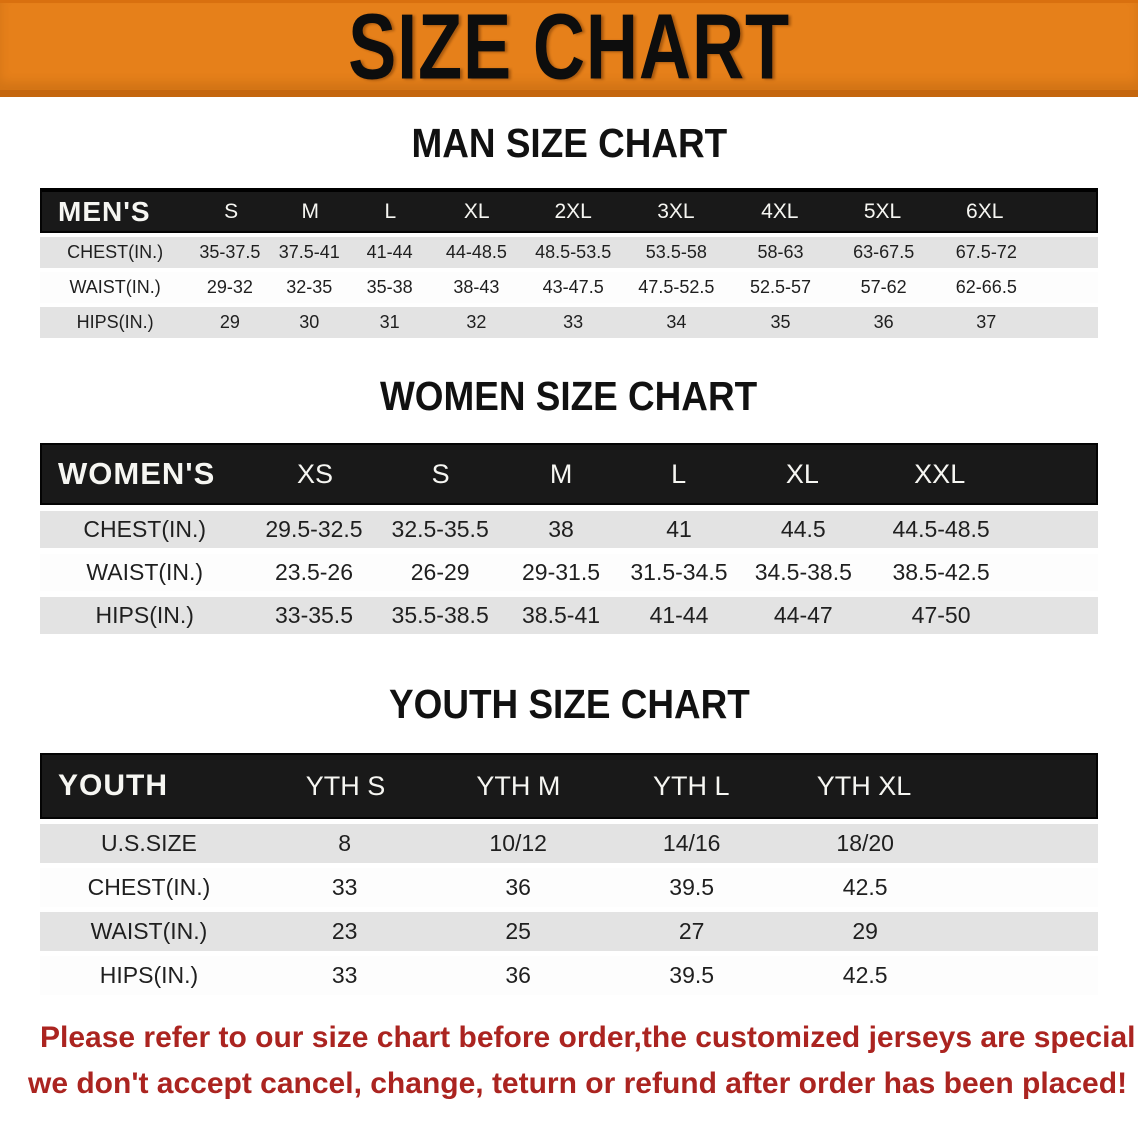 Image resolution: width=1138 pixels, height=1132 pixels. What do you see at coordinates (313, 615) in the screenshot?
I see `women-size-value: 33-35.5` at bounding box center [313, 615].